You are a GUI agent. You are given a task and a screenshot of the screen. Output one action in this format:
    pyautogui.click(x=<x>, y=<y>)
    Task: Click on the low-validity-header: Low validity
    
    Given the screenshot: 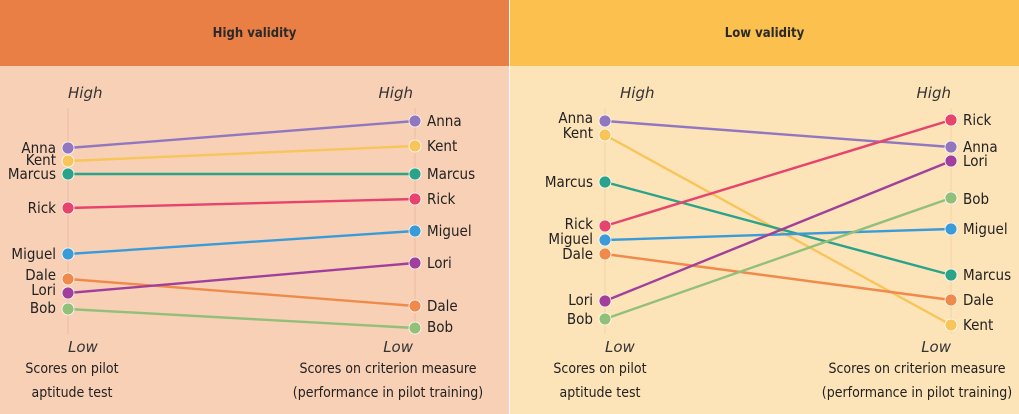 What is the action you would take?
    pyautogui.click(x=764, y=33)
    